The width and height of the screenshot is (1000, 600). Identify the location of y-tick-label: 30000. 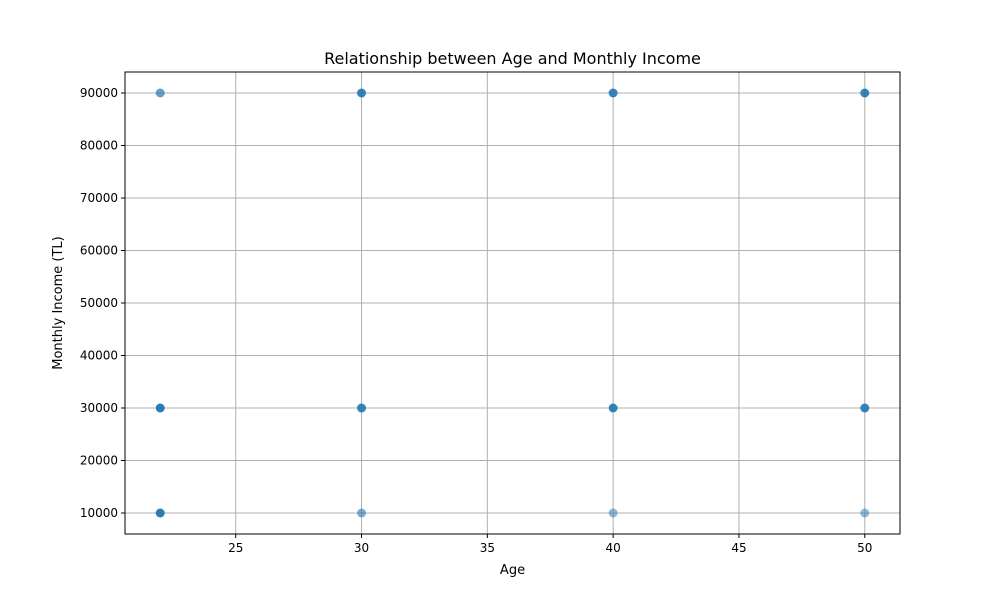
(99, 408).